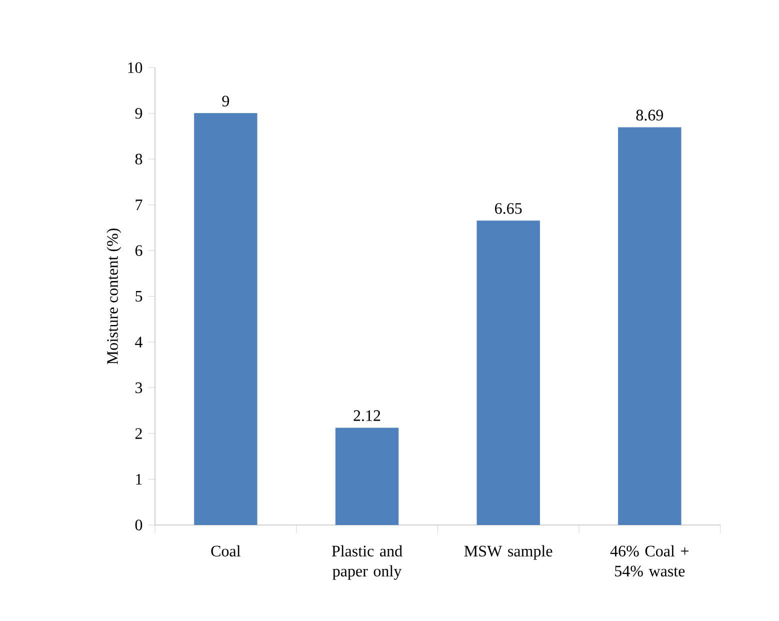 This screenshot has width=779, height=621. Describe the element at coordinates (226, 101) in the screenshot. I see `data-label: 9` at that location.